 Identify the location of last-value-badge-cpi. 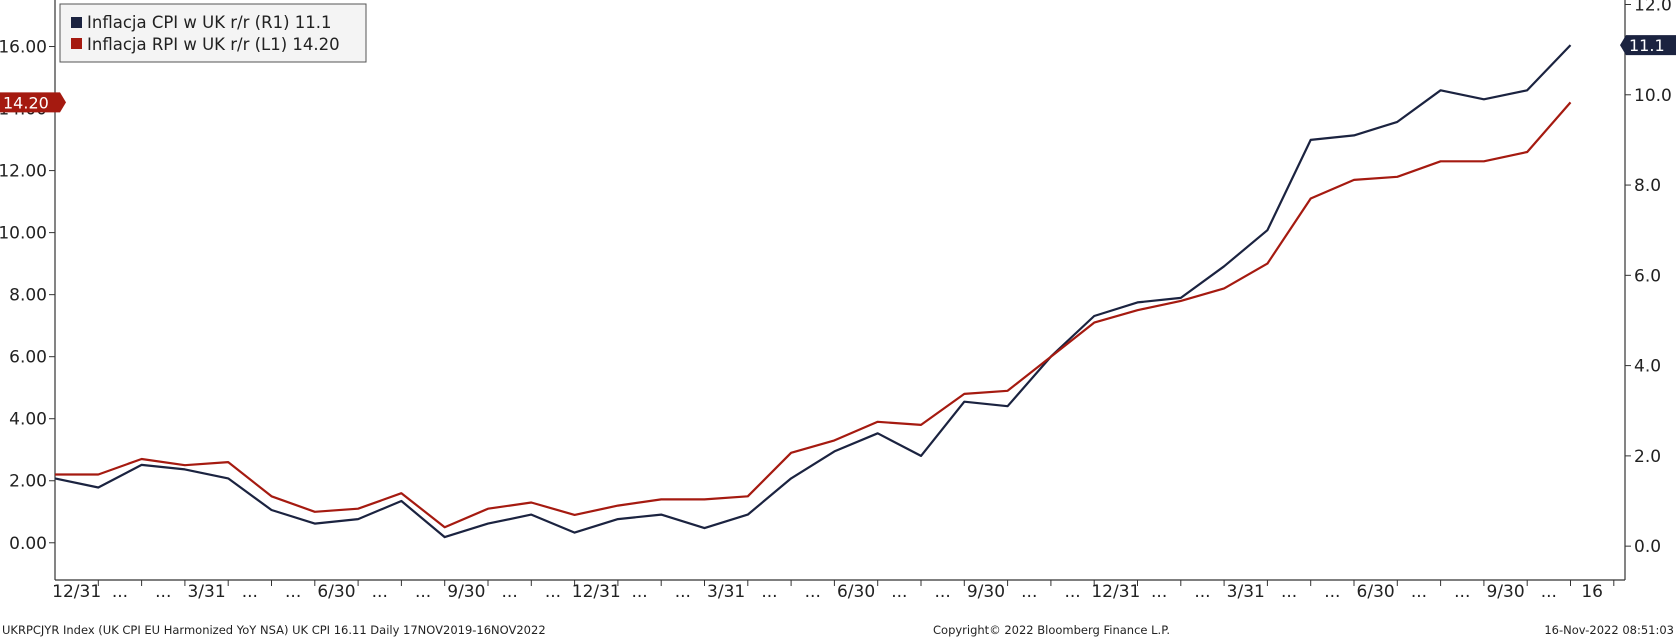
(1648, 45).